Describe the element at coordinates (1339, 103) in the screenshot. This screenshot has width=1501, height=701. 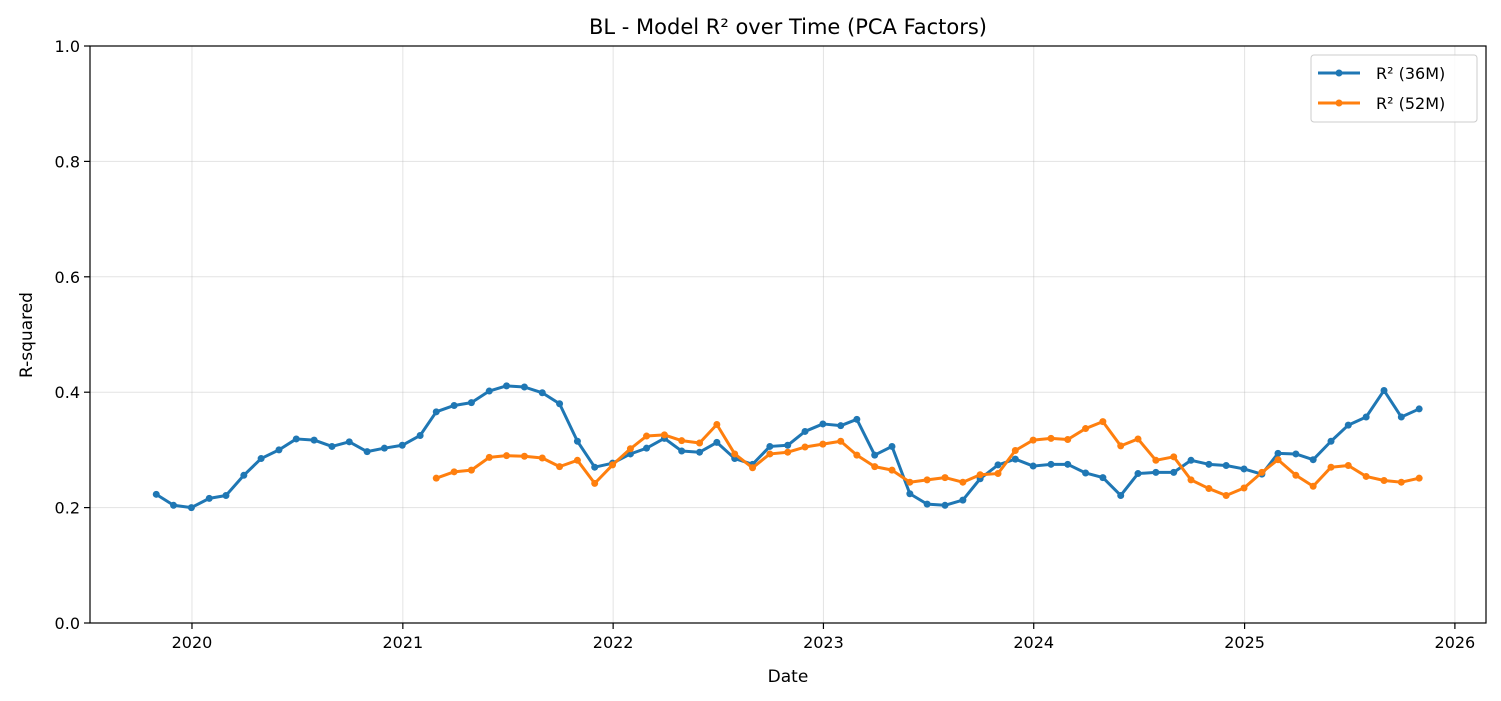
I see `legend-marker-r2-52m` at that location.